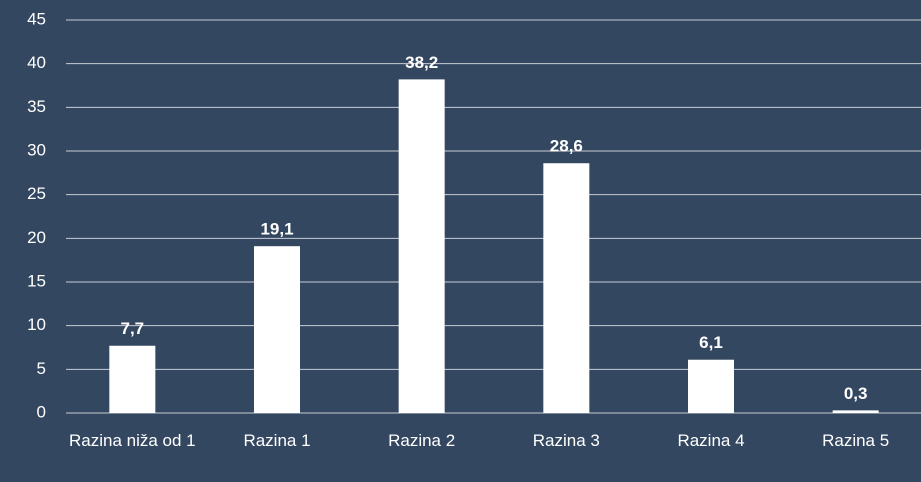  I want to click on x-tick-label: Razina 3, so click(566, 440).